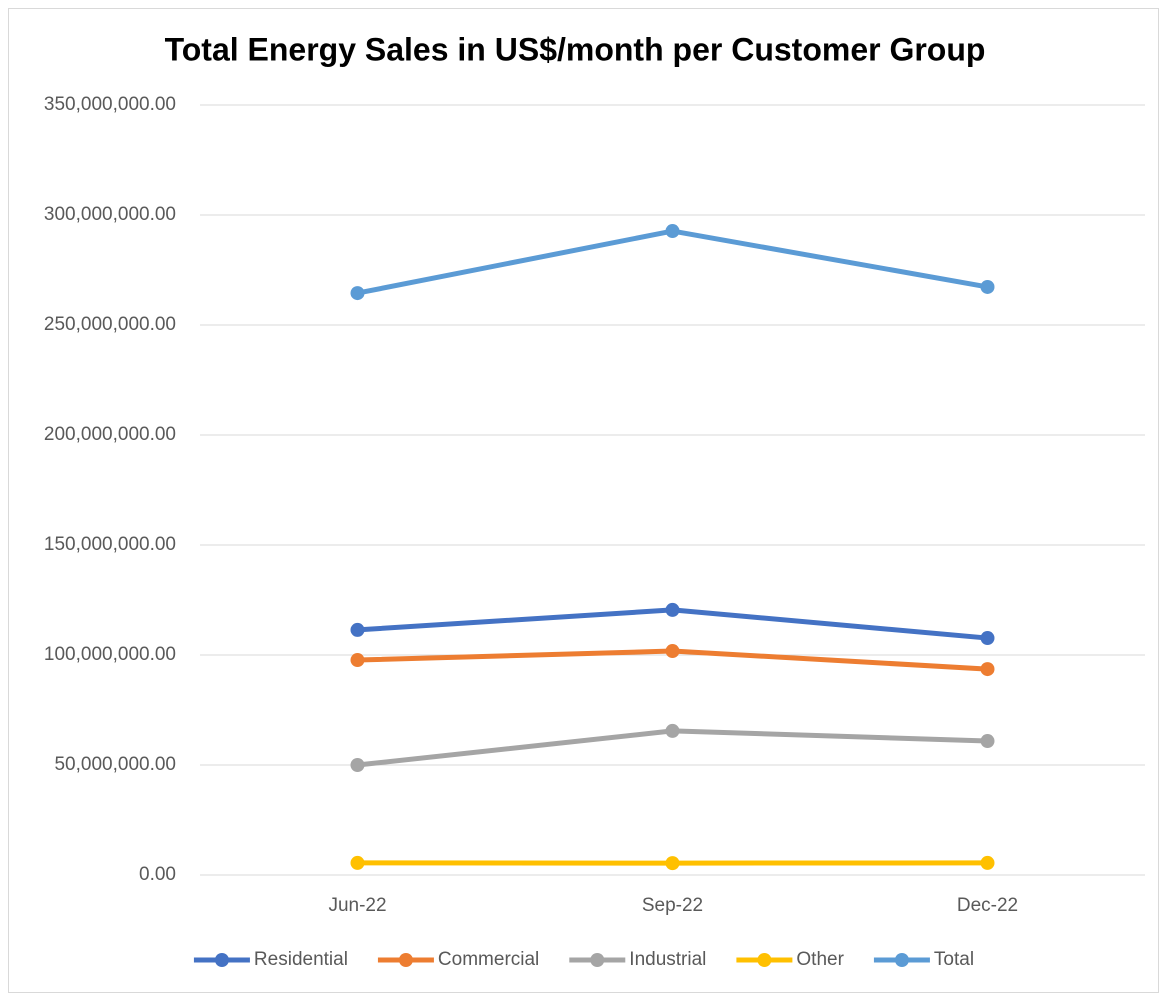 This screenshot has height=994, width=1159. What do you see at coordinates (115, 764) in the screenshot?
I see `y-tick-label: 50,000,000.00` at bounding box center [115, 764].